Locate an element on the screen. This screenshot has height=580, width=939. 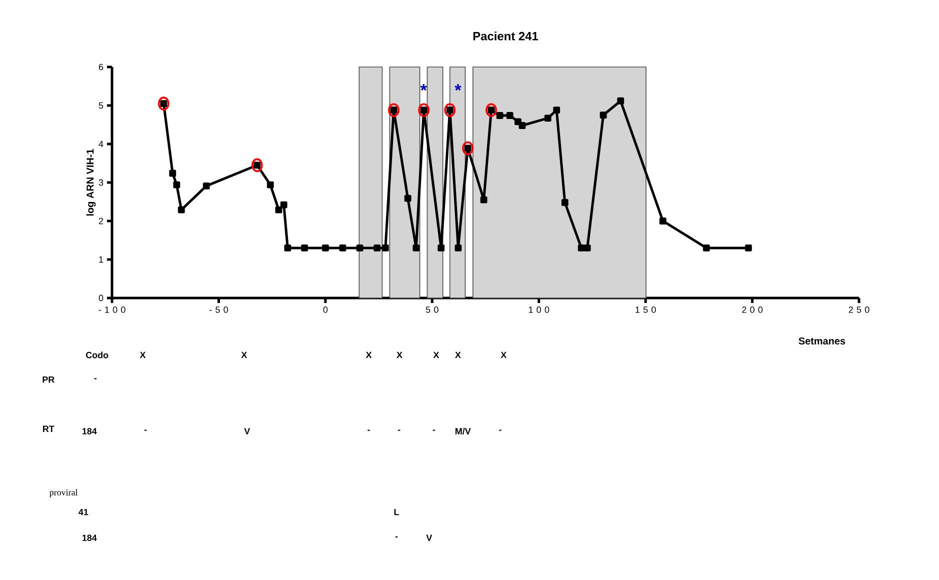
x-tick-label: 5 0 is located at coordinates (432, 309).